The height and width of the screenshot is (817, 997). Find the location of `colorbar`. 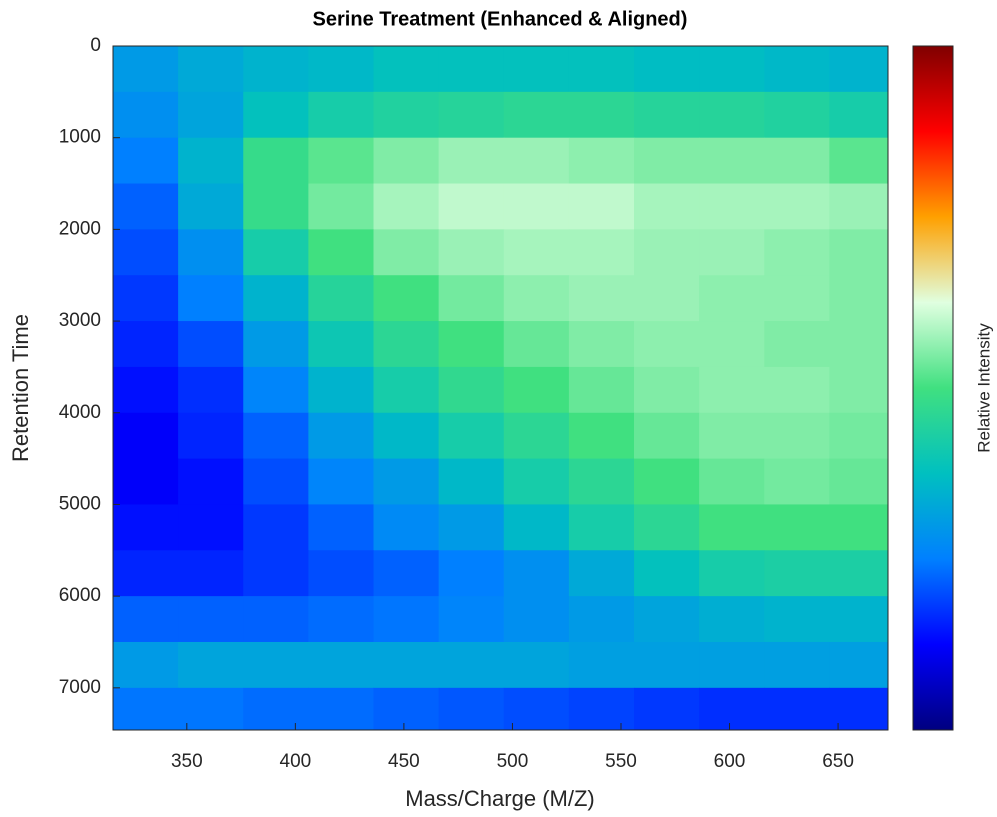

colorbar is located at coordinates (933, 388).